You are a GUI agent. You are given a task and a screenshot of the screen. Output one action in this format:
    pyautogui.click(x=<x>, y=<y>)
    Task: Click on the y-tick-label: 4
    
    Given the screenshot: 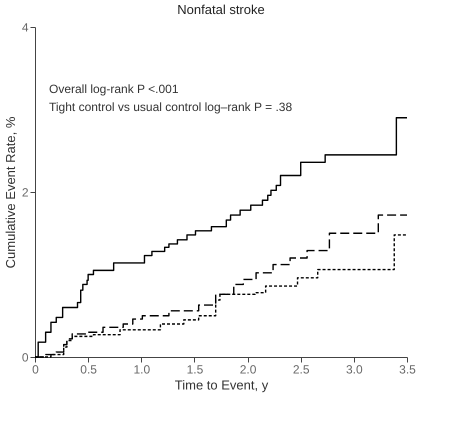 What is the action you would take?
    pyautogui.click(x=25, y=27)
    